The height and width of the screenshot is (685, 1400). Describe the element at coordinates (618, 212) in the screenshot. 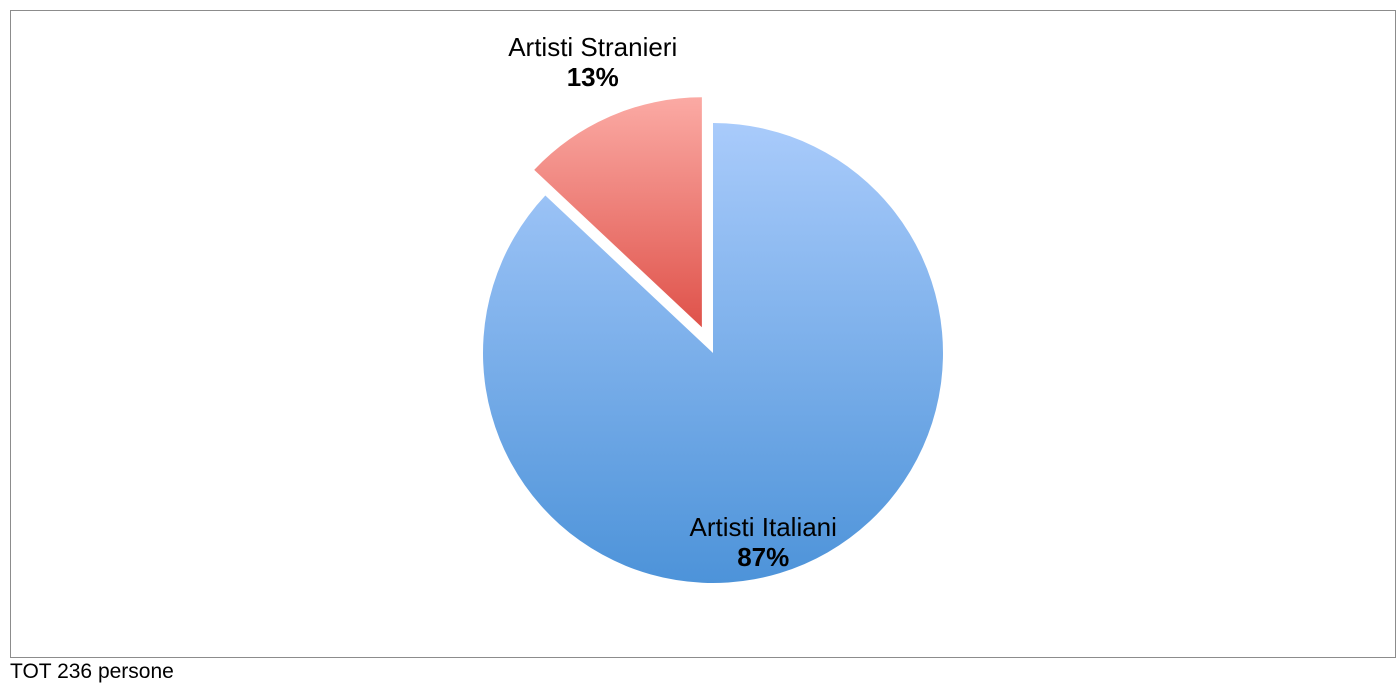

I see `pie-slice-artisti-stranieri` at that location.